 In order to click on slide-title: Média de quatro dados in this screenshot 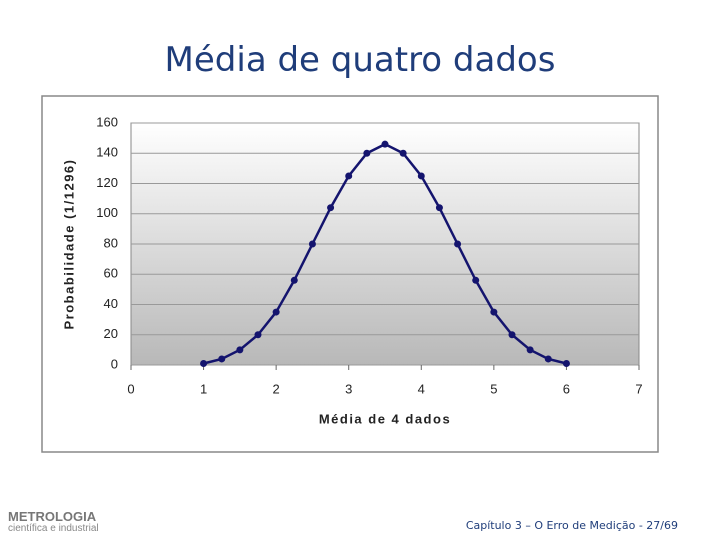, I will do `click(360, 60)`.